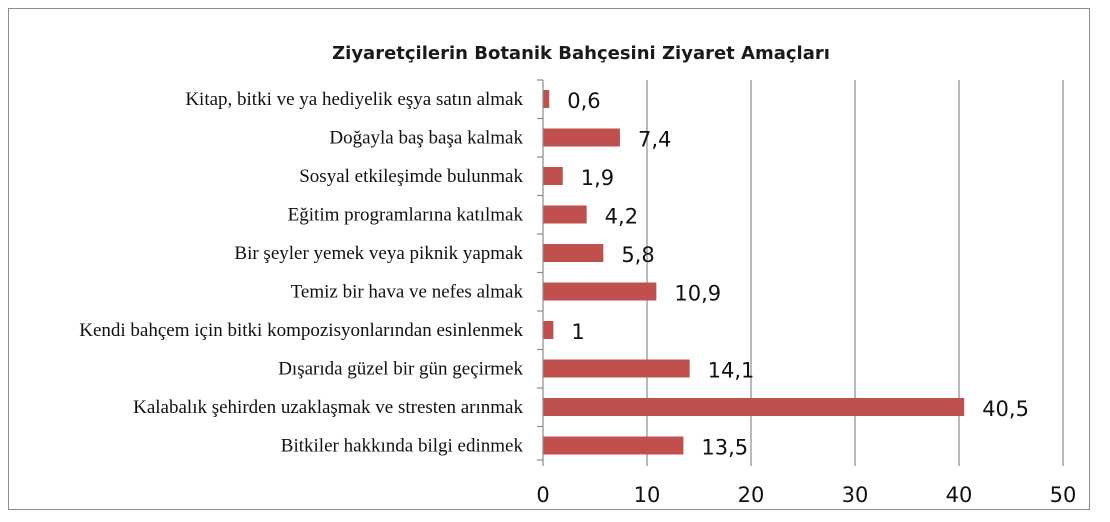  I want to click on x-tick-label: 40, so click(959, 495).